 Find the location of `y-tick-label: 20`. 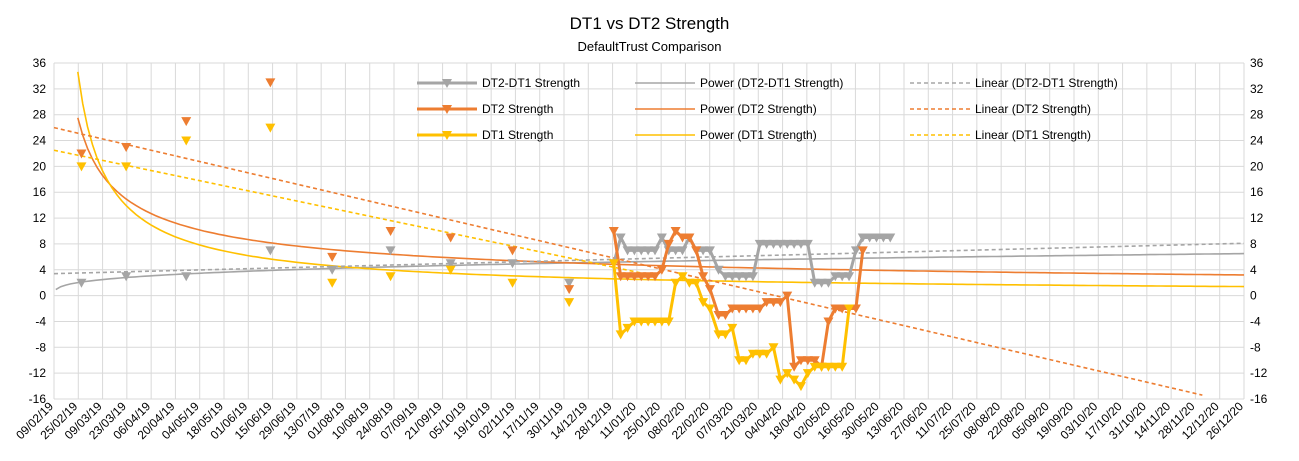

y-tick-label: 20 is located at coordinates (40, 166).